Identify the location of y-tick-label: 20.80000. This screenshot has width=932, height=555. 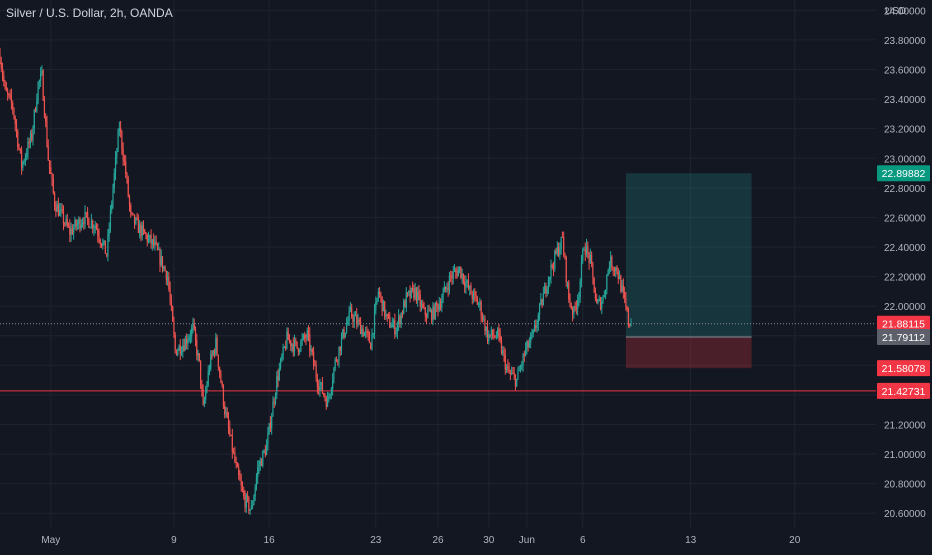
(905, 485).